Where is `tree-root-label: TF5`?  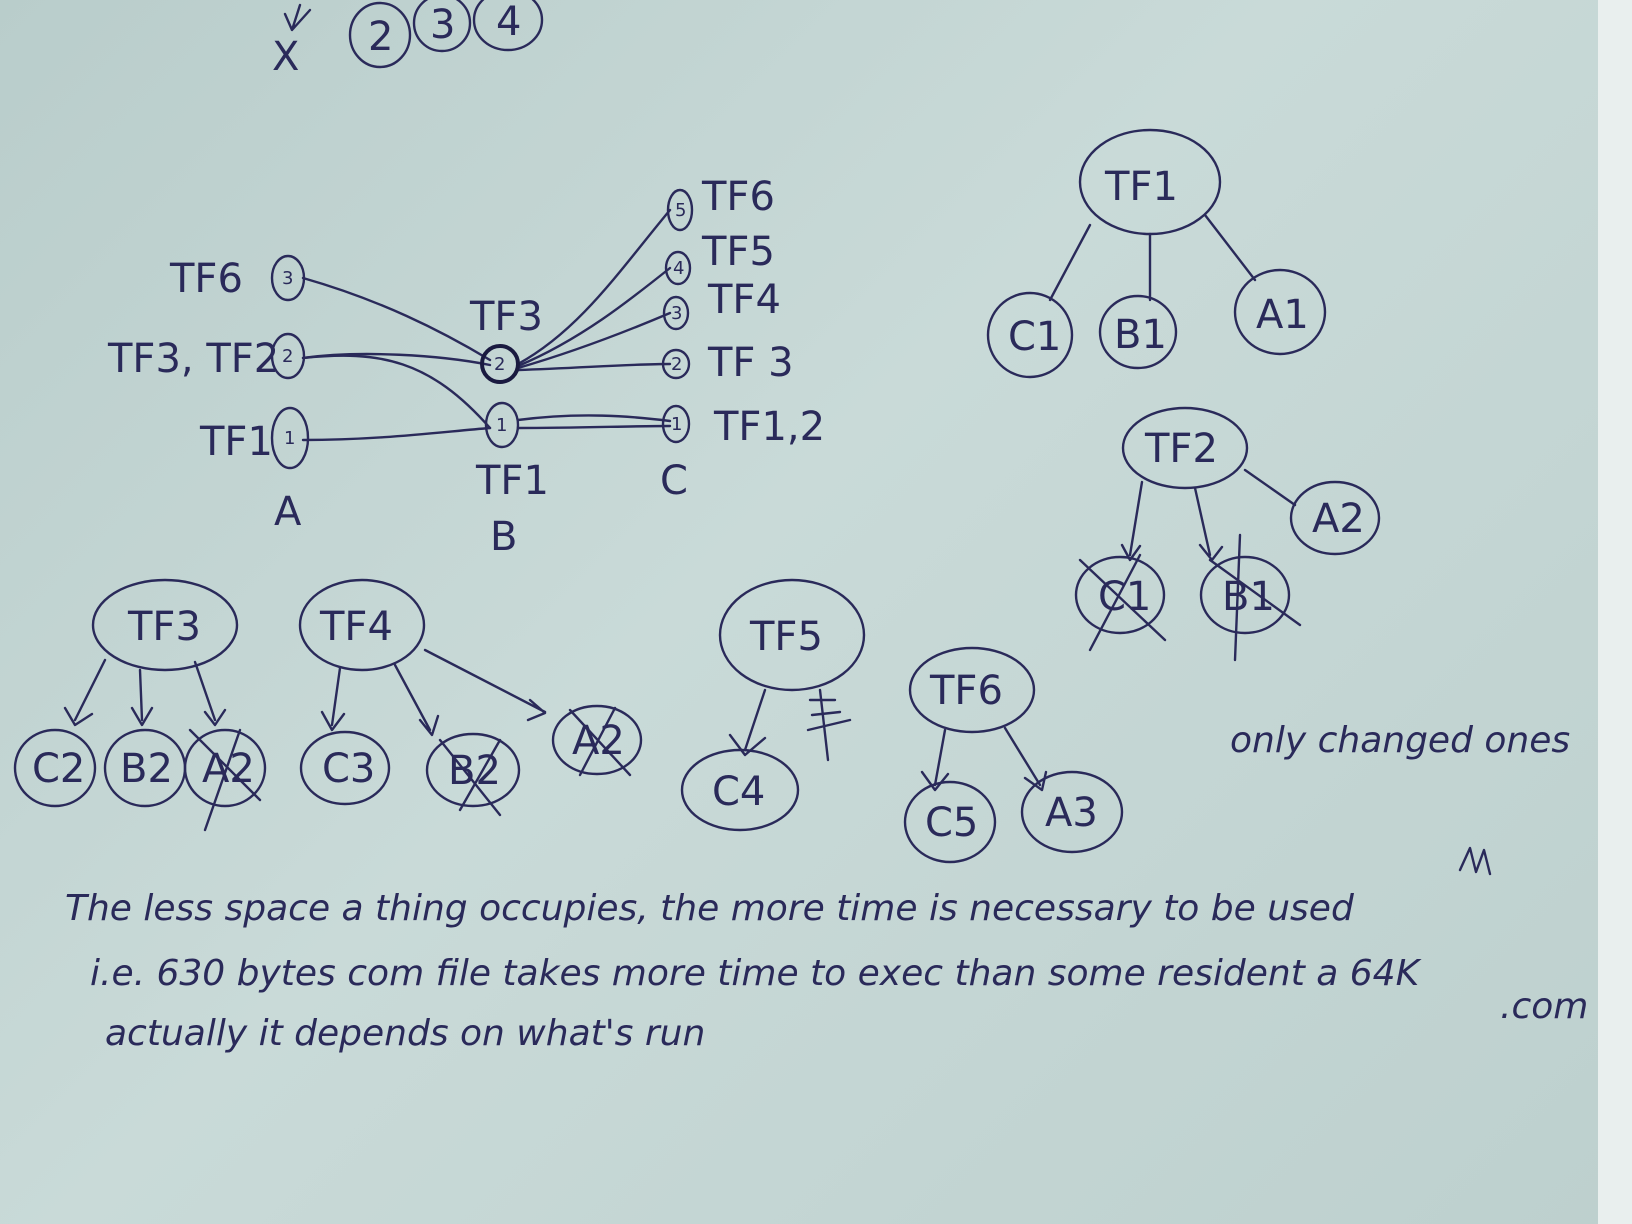 tree-root-label: TF5 is located at coordinates (786, 637).